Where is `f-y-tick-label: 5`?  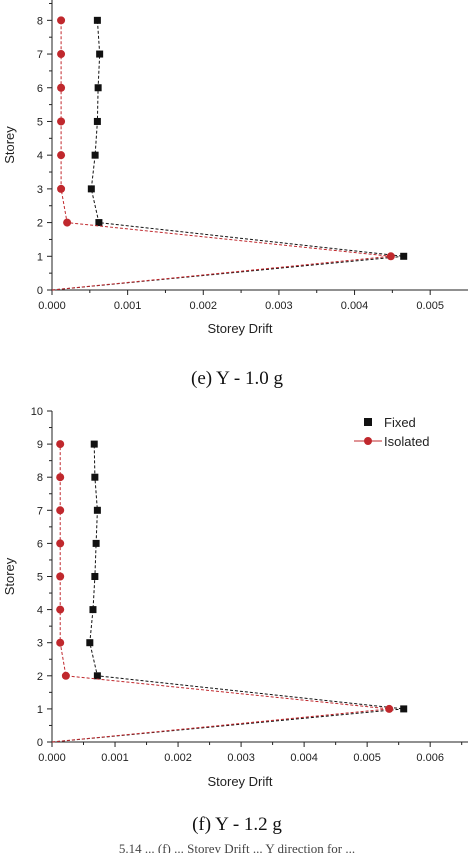
f-y-tick-label: 5 is located at coordinates (40, 578).